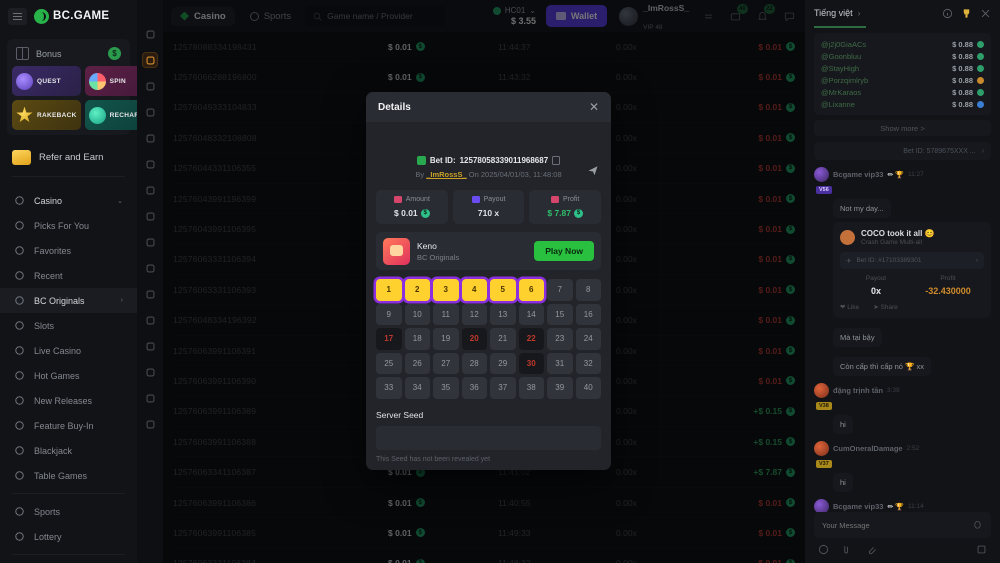  Describe the element at coordinates (446, 363) in the screenshot. I see `keno-cell-27: 27` at that location.